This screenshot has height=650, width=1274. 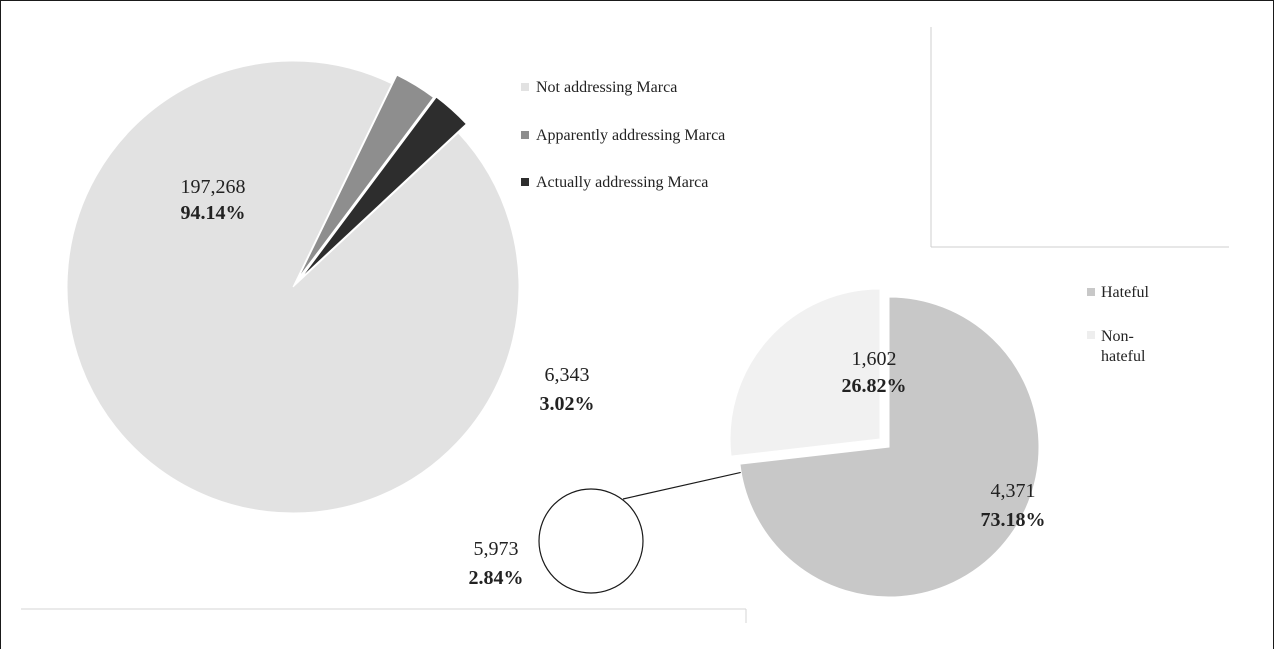 What do you see at coordinates (525, 182) in the screenshot?
I see `legend-swatch-actually-addressing` at bounding box center [525, 182].